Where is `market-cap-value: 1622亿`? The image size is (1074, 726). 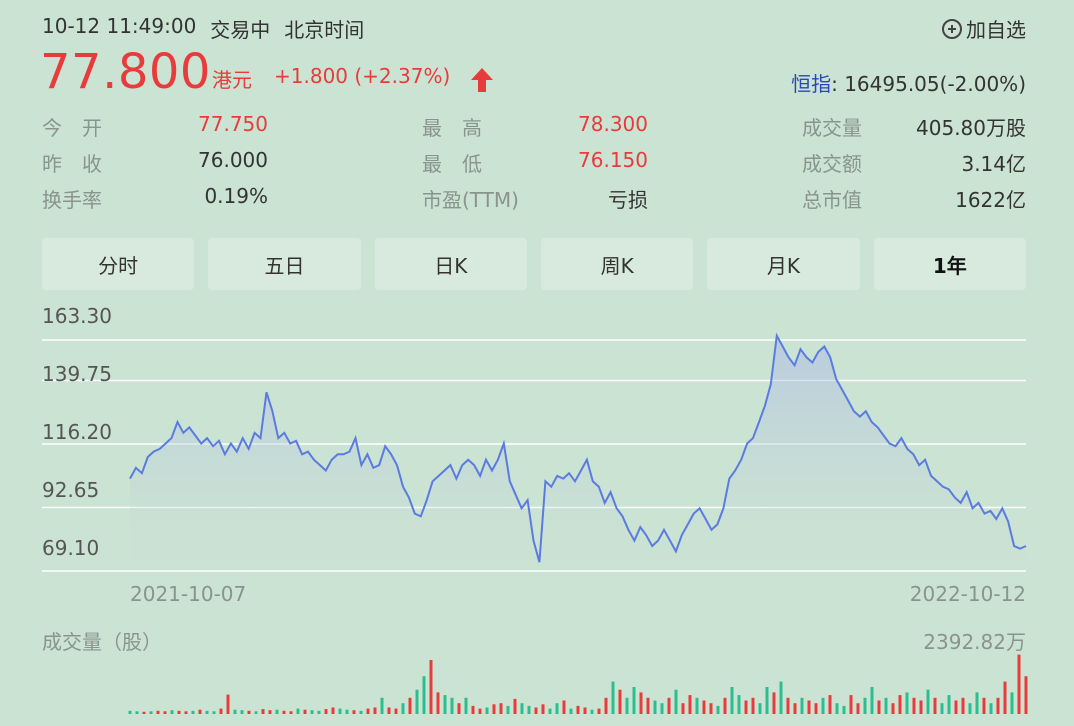 market-cap-value: 1622亿 is located at coordinates (990, 200).